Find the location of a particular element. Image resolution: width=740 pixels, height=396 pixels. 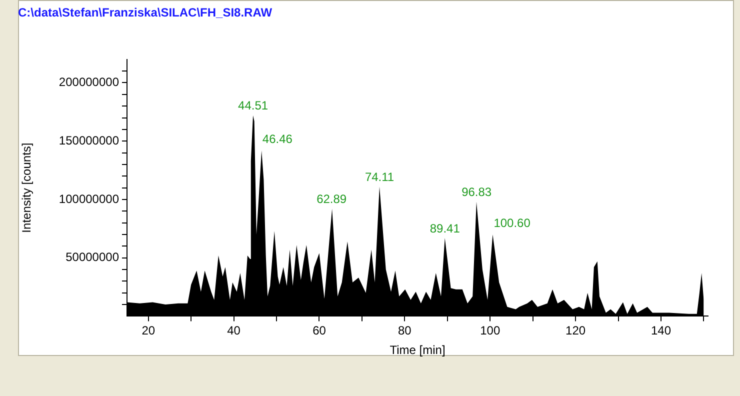

annotation: 74.11 is located at coordinates (379, 177).